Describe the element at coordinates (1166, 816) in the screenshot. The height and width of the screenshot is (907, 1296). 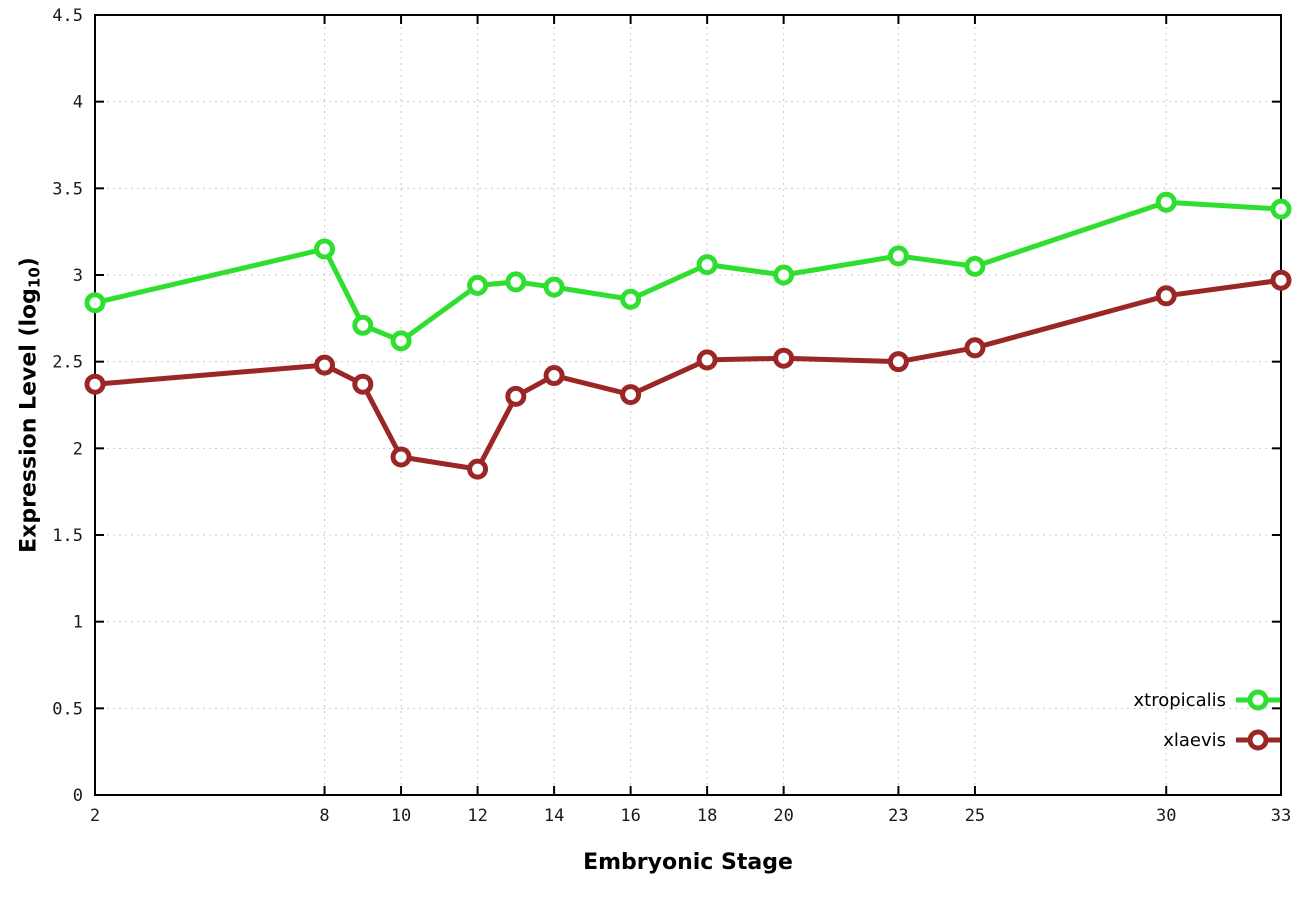
I see `x-tick-label: 30` at that location.